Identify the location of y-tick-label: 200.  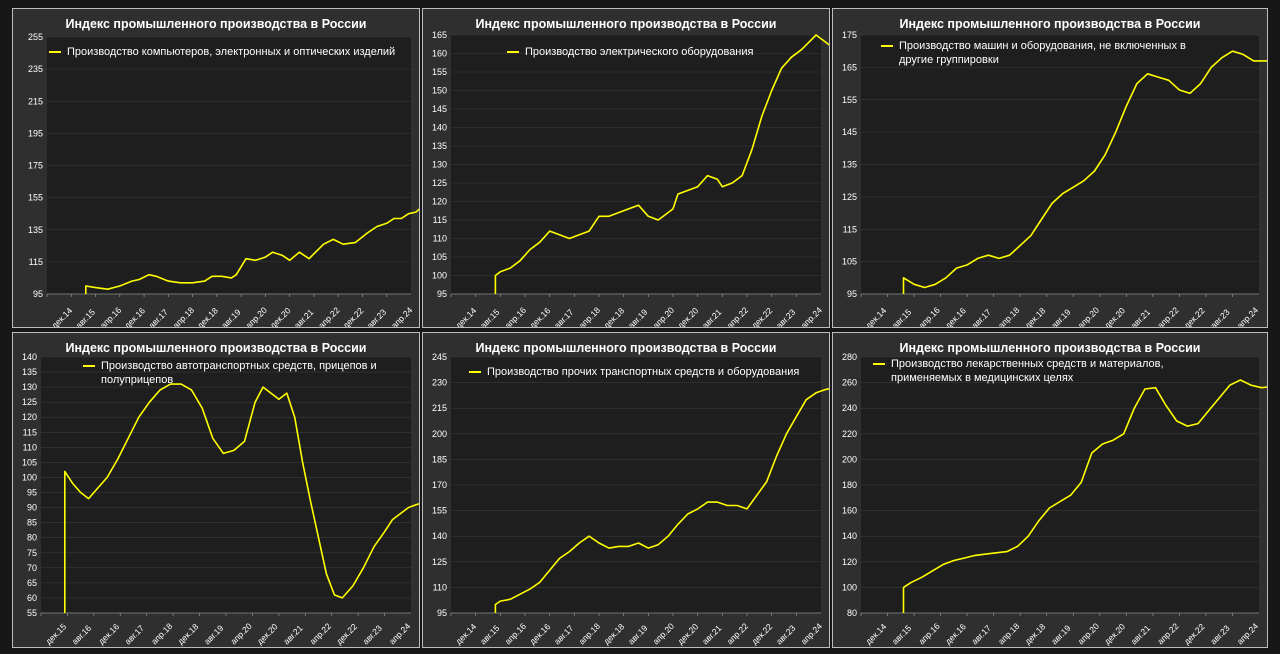
(849, 459).